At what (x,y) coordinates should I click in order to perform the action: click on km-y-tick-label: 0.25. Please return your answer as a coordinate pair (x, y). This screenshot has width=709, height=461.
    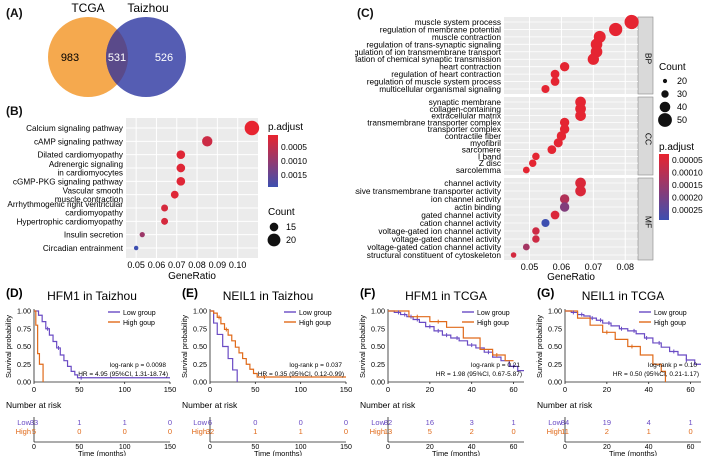
    Looking at the image, I should click on (555, 364).